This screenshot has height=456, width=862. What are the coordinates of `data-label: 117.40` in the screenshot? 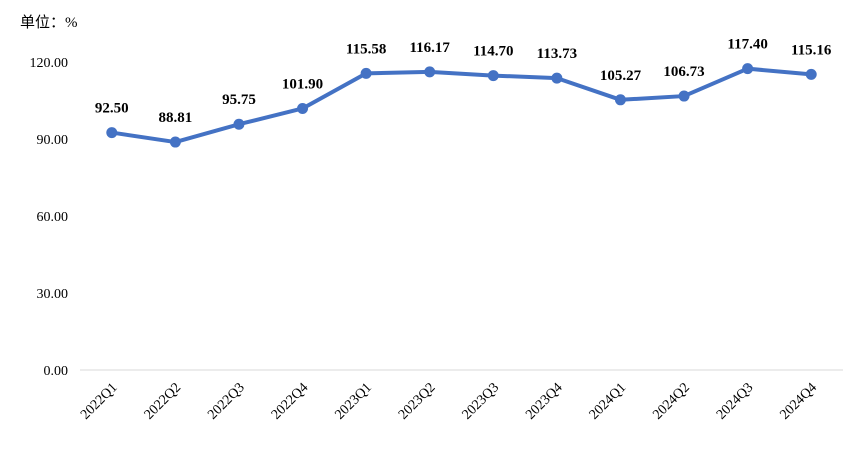 It's located at (747, 45).